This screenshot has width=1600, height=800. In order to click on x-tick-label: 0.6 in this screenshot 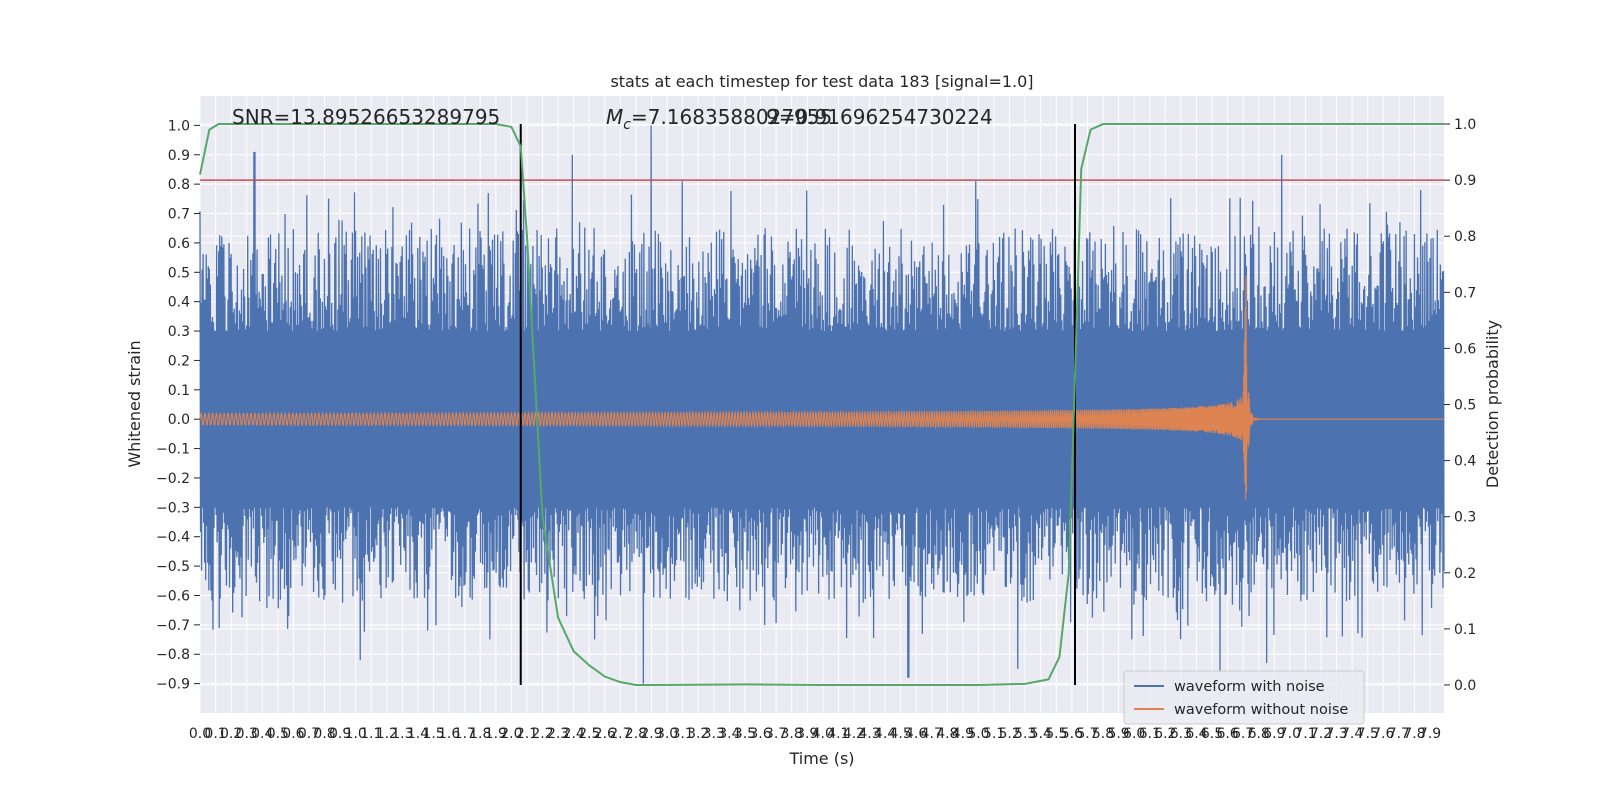, I will do `click(293, 734)`.